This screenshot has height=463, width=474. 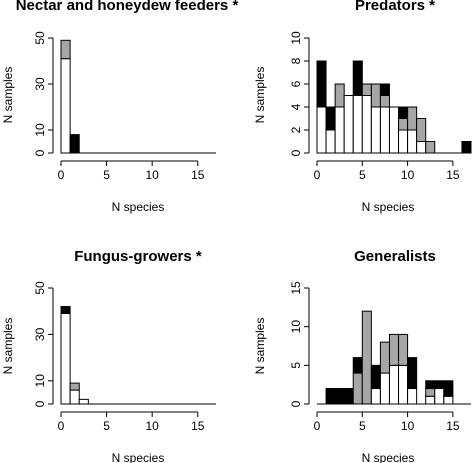 I want to click on panel-title: Nectar and honeydew feeders *, so click(x=127, y=7).